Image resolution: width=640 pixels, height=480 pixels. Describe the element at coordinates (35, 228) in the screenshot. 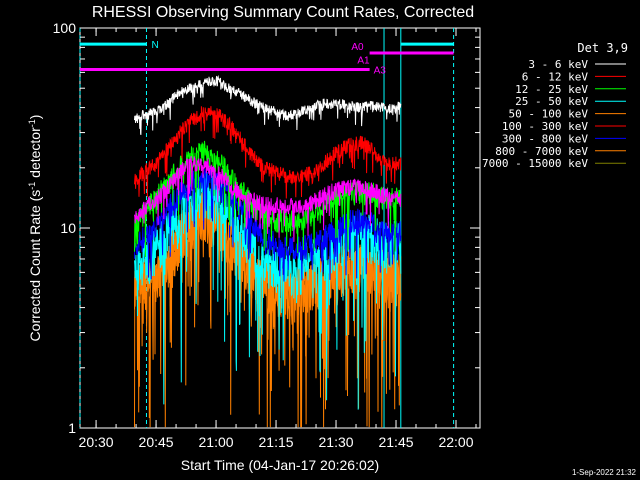

I see `y-axis-label: Corrected Count Rate (s-1 detector-1)` at that location.